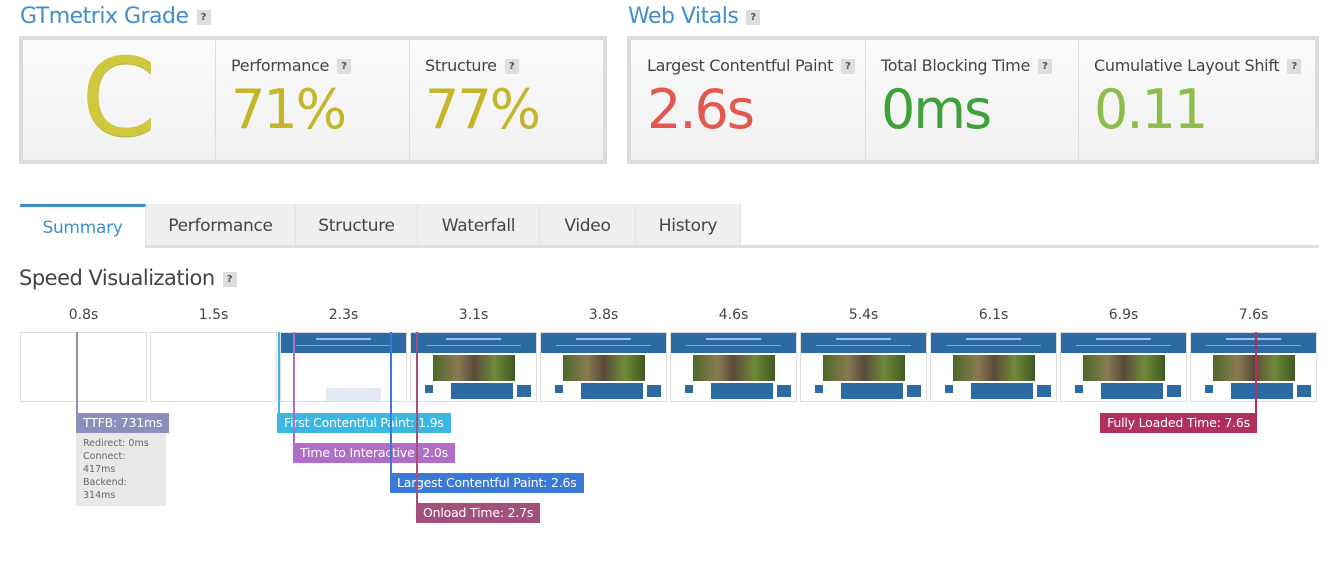  What do you see at coordinates (1123, 315) in the screenshot?
I see `frame-time: 6.9s` at bounding box center [1123, 315].